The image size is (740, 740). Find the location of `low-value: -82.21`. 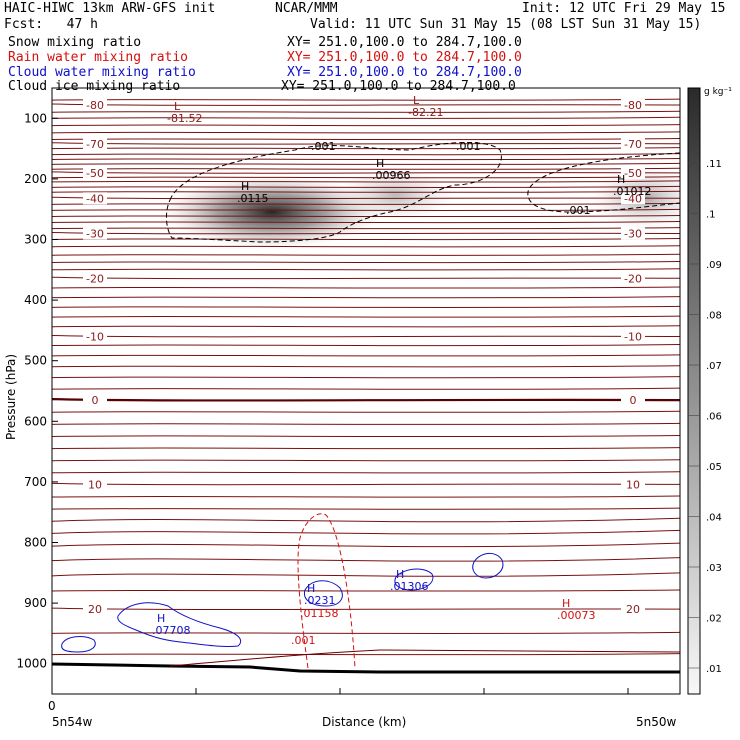

low-value: -82.21 is located at coordinates (425, 112).